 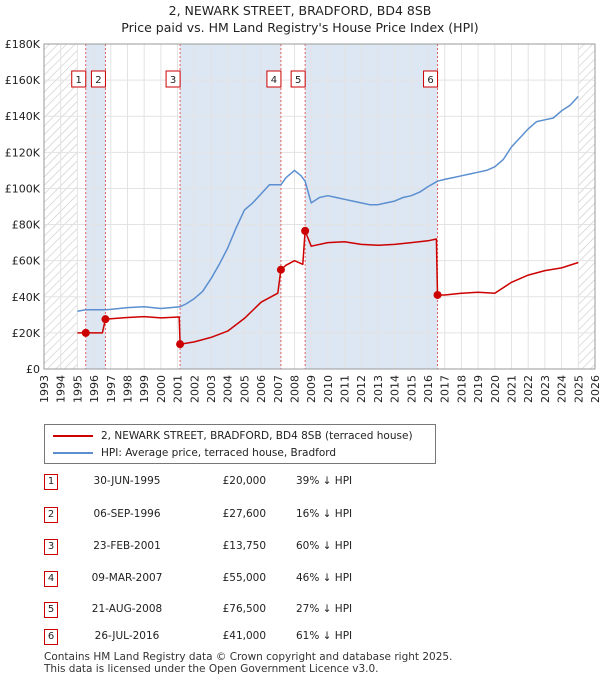 What do you see at coordinates (345, 389) in the screenshot?
I see `x-tick-label: 2011` at bounding box center [345, 389].